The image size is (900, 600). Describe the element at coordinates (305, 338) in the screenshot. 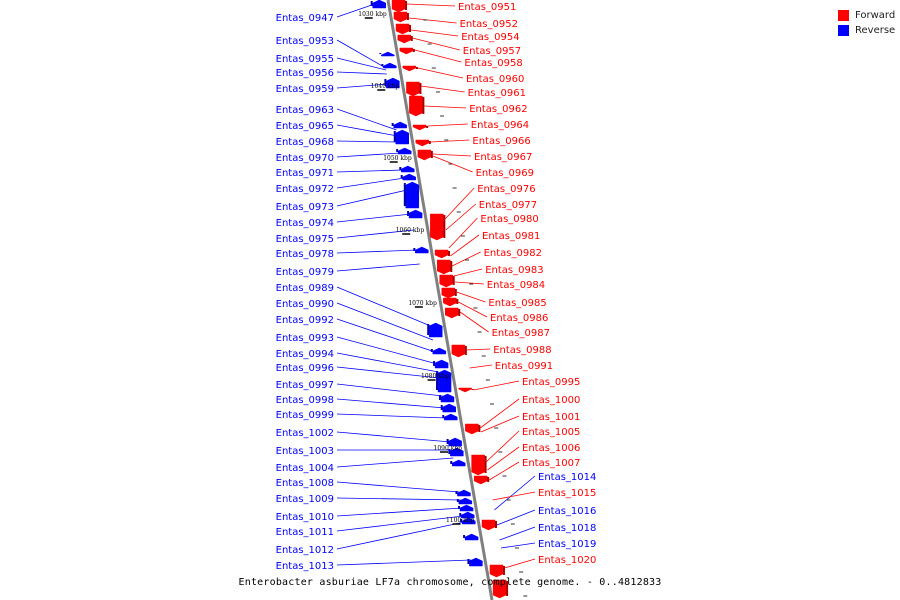

I see `gene-label-left: Entas_0993` at that location.